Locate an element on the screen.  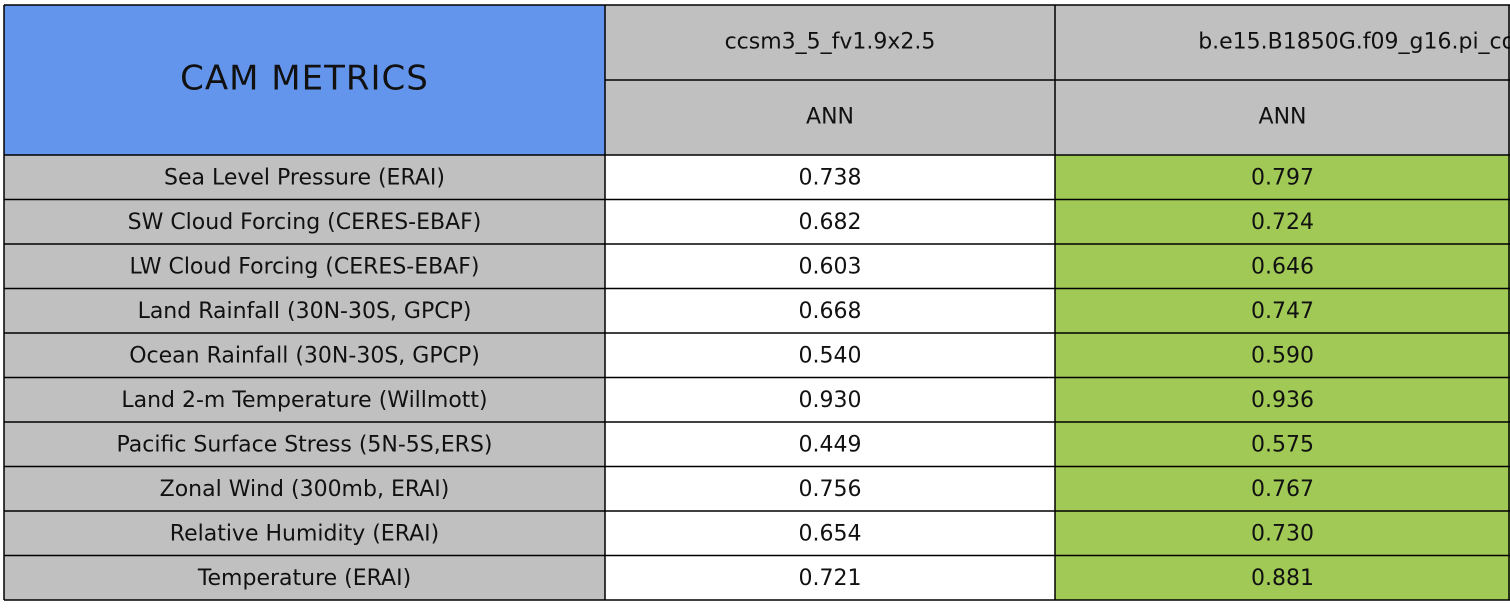
metric-name: Pacific Surface Stress (5N-5S,ERS) is located at coordinates (305, 444).